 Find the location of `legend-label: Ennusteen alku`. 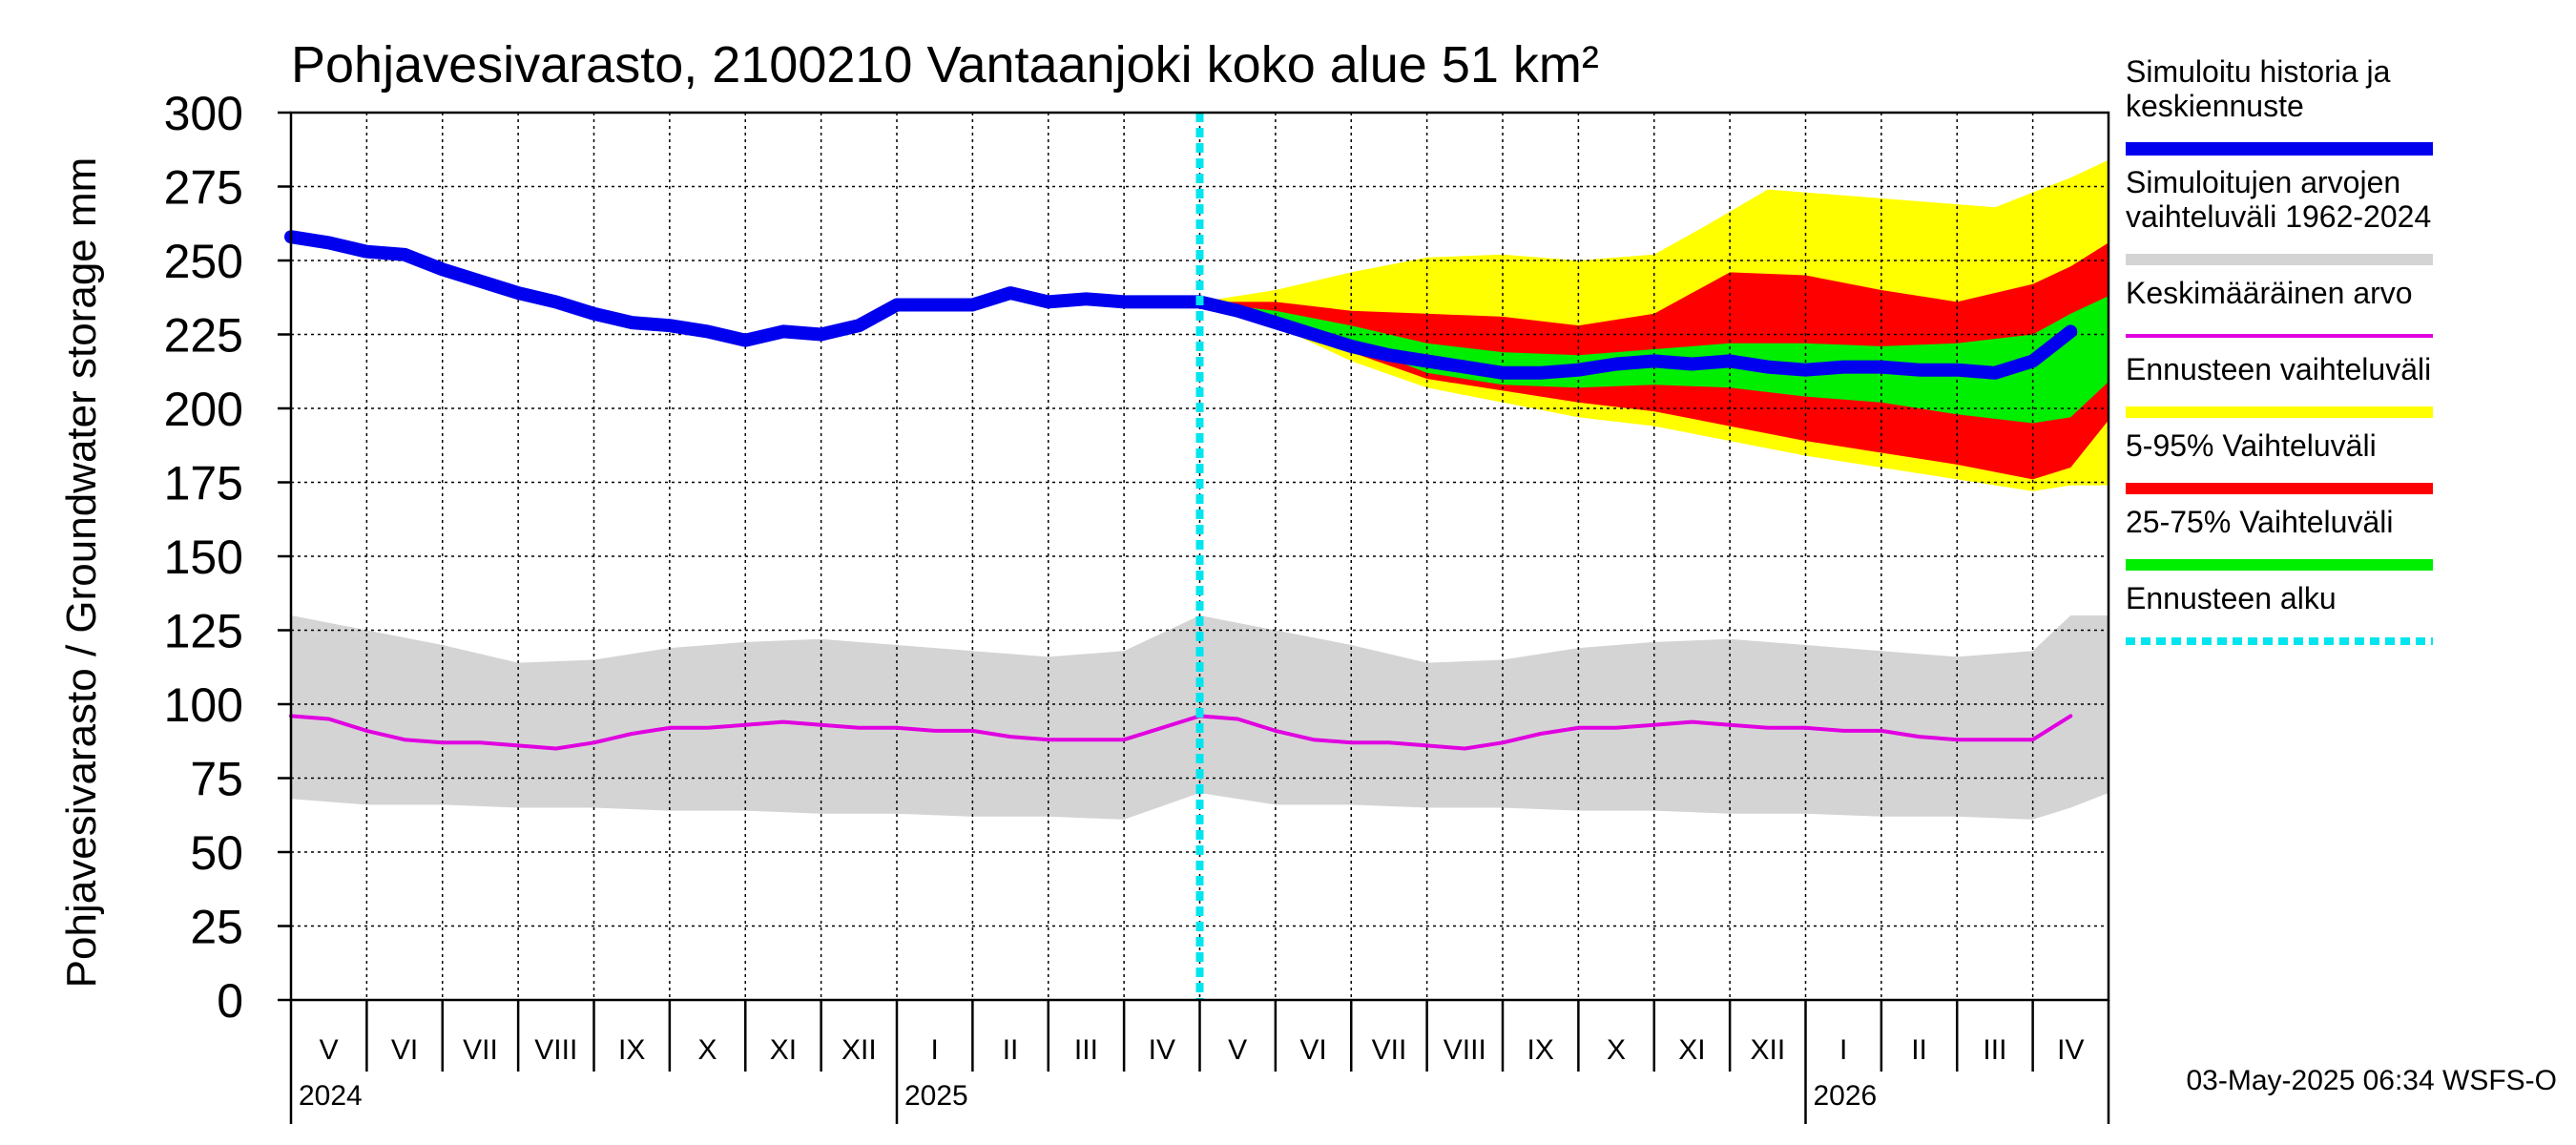

legend-label: Ennusteen alku is located at coordinates (2231, 598).